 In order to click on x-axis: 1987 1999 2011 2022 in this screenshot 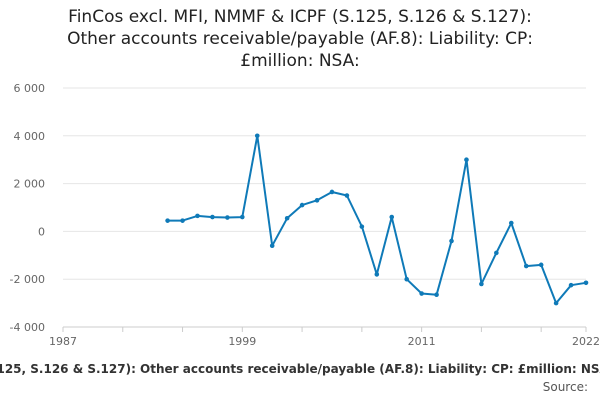, I will do `click(324, 337)`.